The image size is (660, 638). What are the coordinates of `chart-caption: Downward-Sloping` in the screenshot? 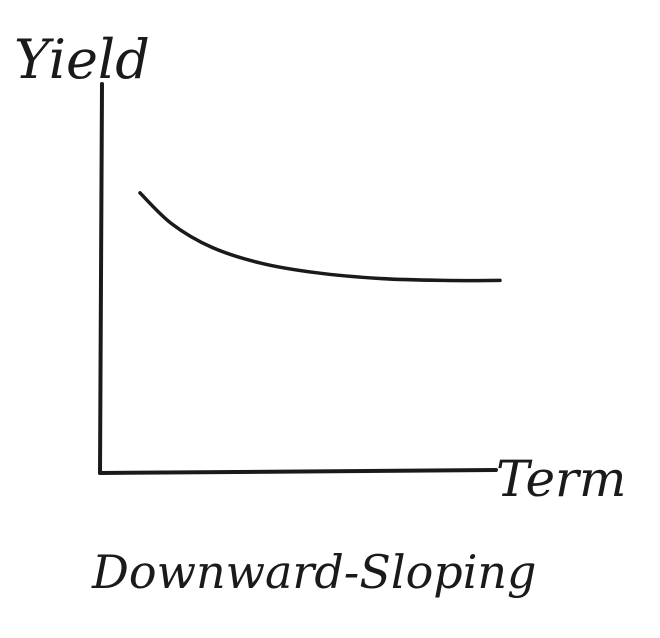 It's located at (314, 572).